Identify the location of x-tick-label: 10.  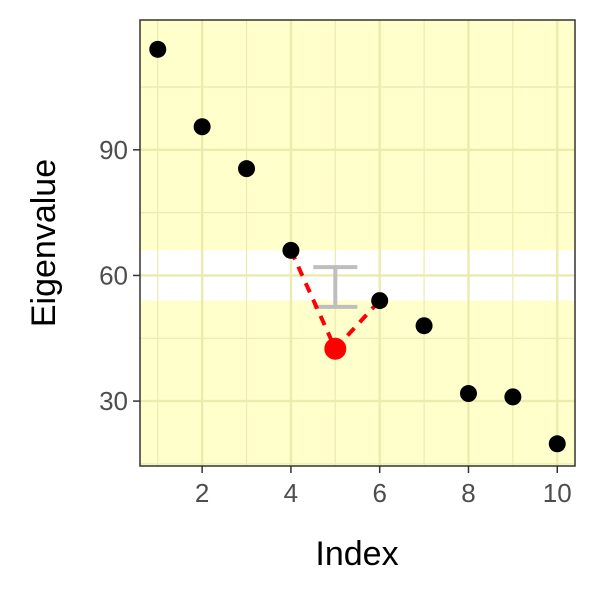
(557, 493).